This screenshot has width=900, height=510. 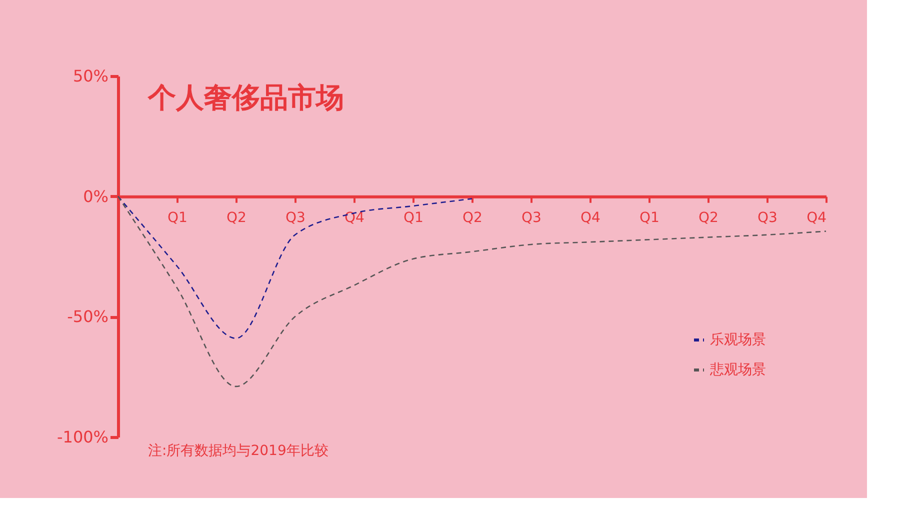 I want to click on y-tick-label: 0%, so click(x=95, y=196).